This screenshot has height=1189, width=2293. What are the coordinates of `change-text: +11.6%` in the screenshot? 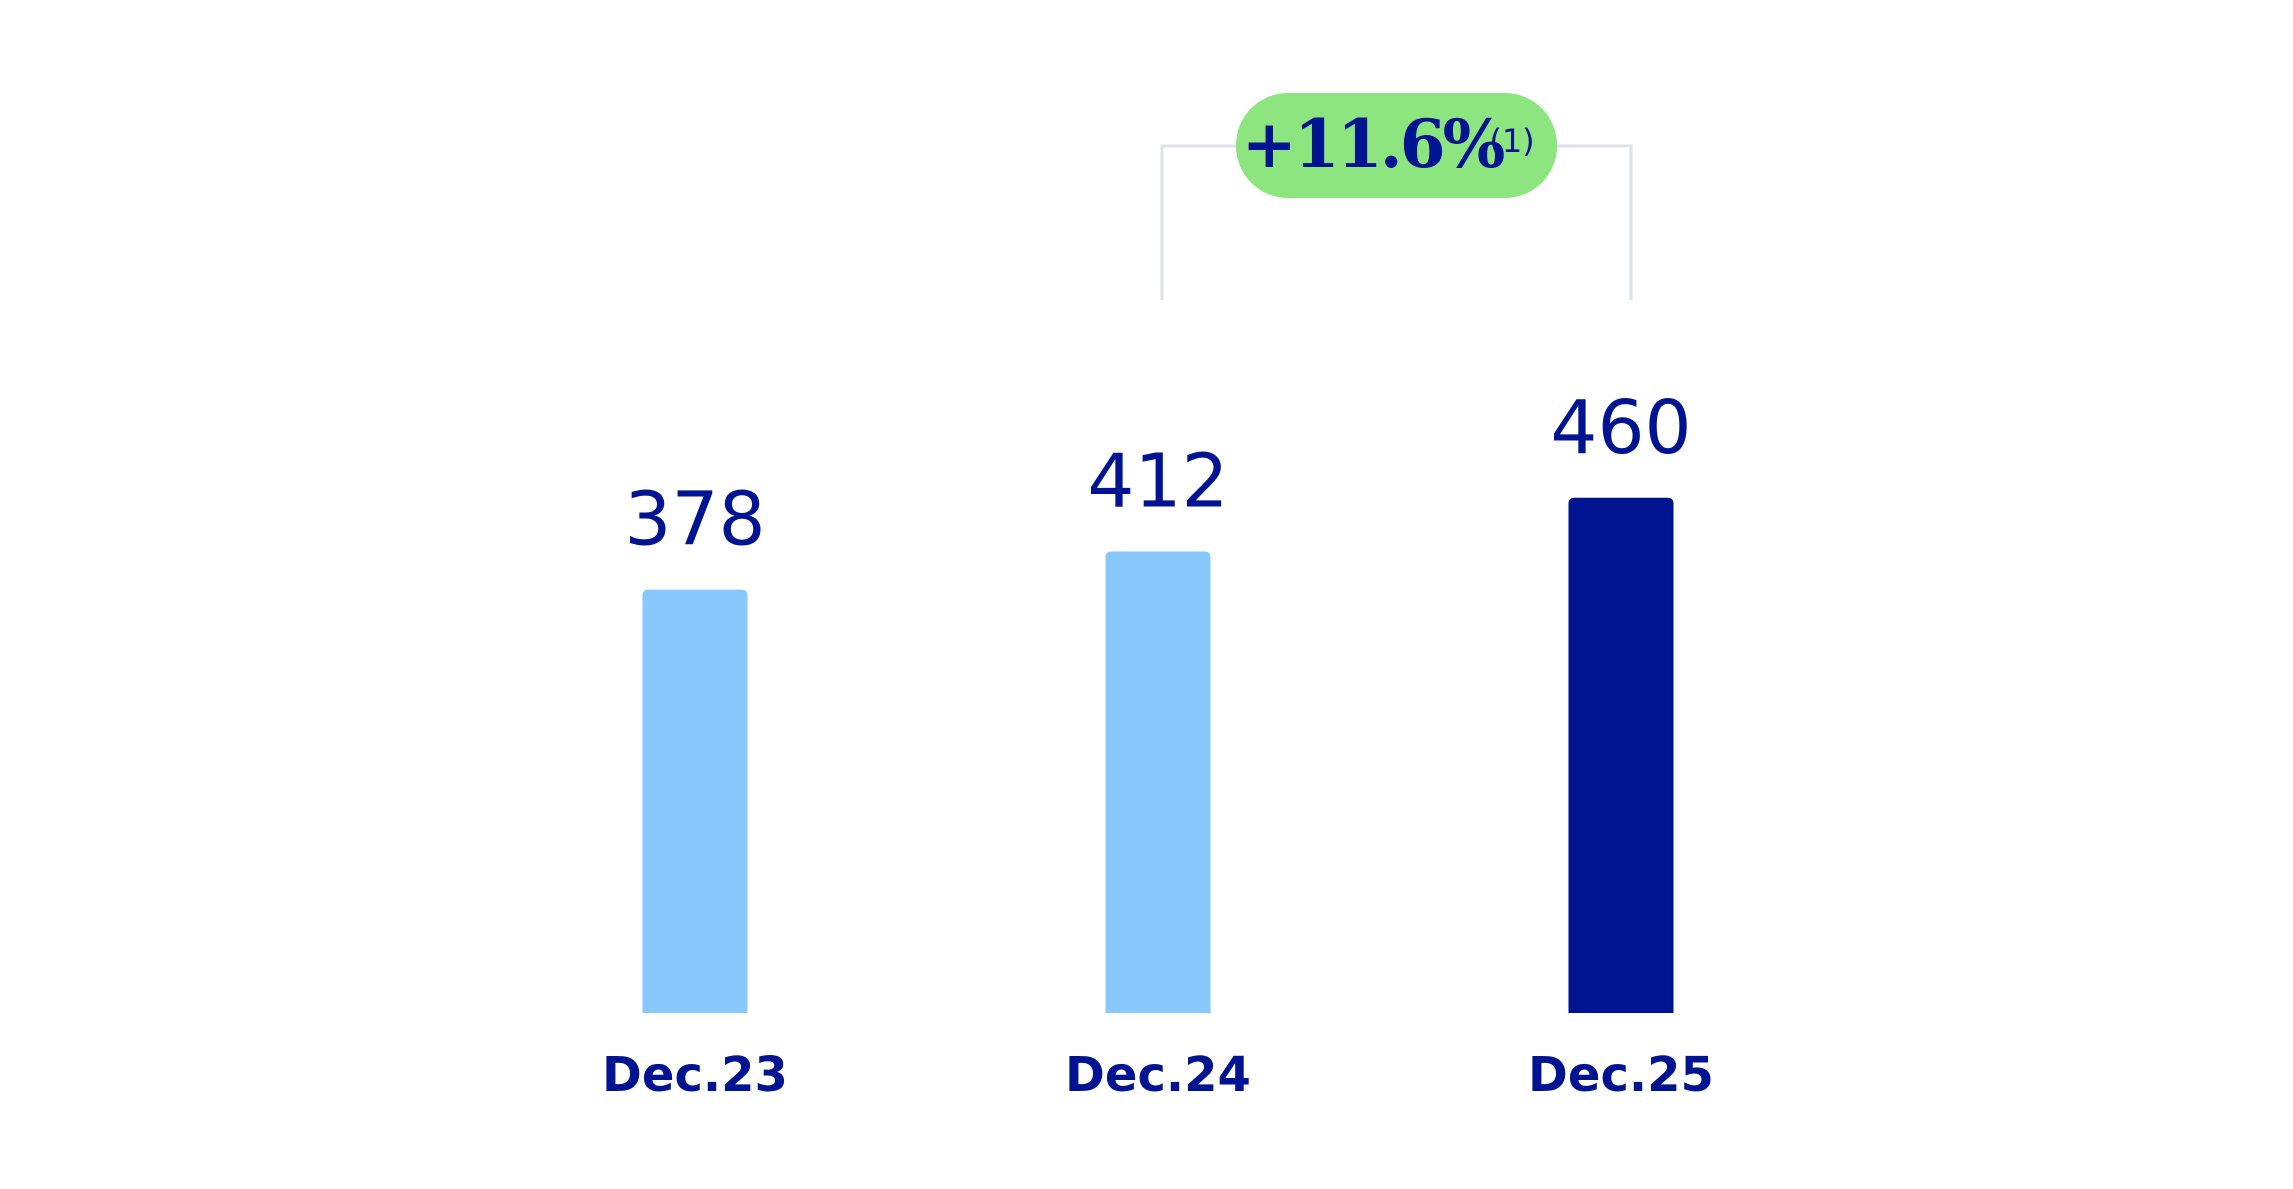 It's located at (1373, 144).